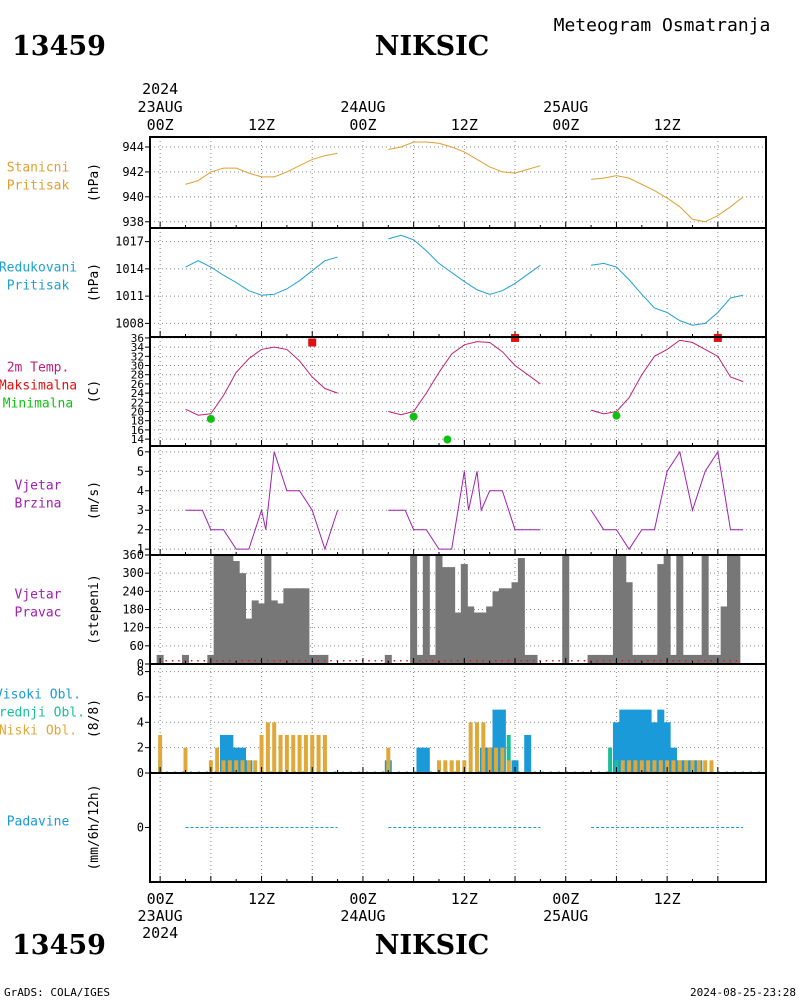 The width and height of the screenshot is (800, 1000). Describe the element at coordinates (565, 125) in the screenshot. I see `x-tick-label: 00Z` at that location.